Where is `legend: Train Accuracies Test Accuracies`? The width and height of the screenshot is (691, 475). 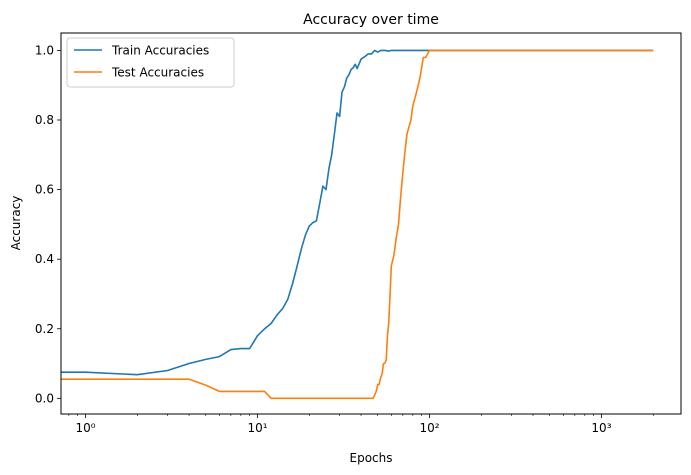 legend: Train Accuracies Test Accuracies is located at coordinates (150, 62).